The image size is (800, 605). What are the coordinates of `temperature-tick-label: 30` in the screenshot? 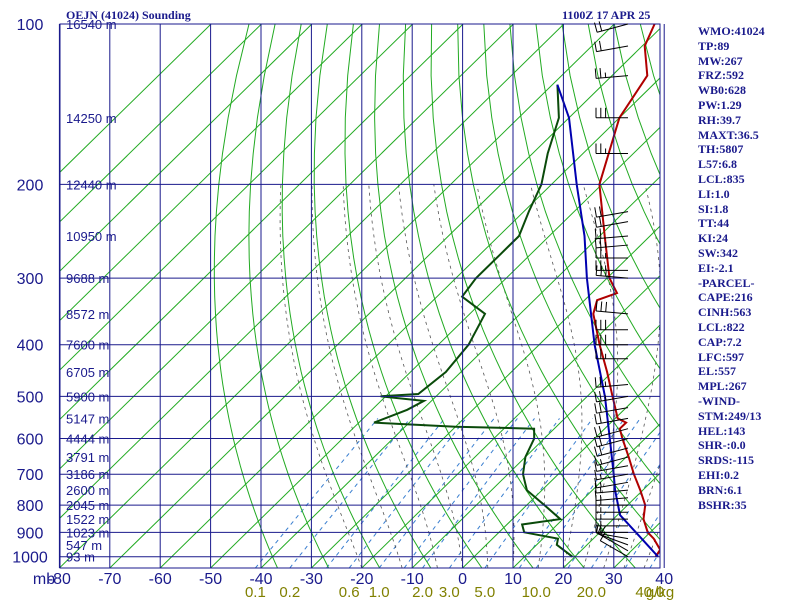 It's located at (614, 579).